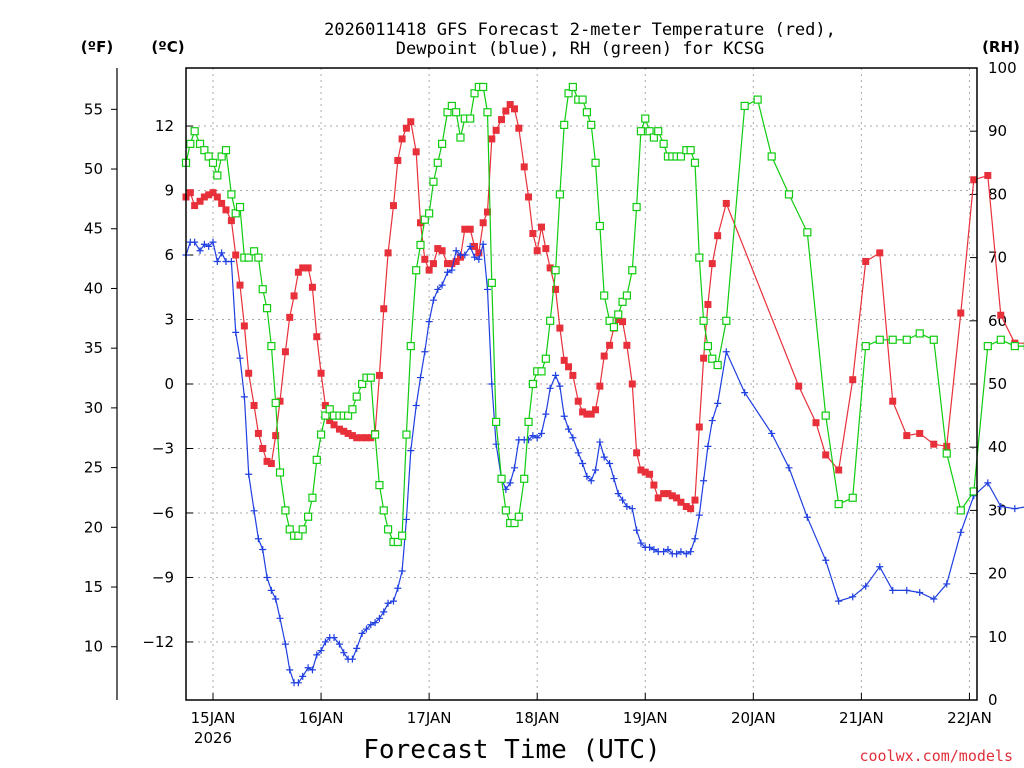 Image resolution: width=1024 pixels, height=768 pixels. I want to click on fahrenheit-tick-label: 35, so click(93, 348).